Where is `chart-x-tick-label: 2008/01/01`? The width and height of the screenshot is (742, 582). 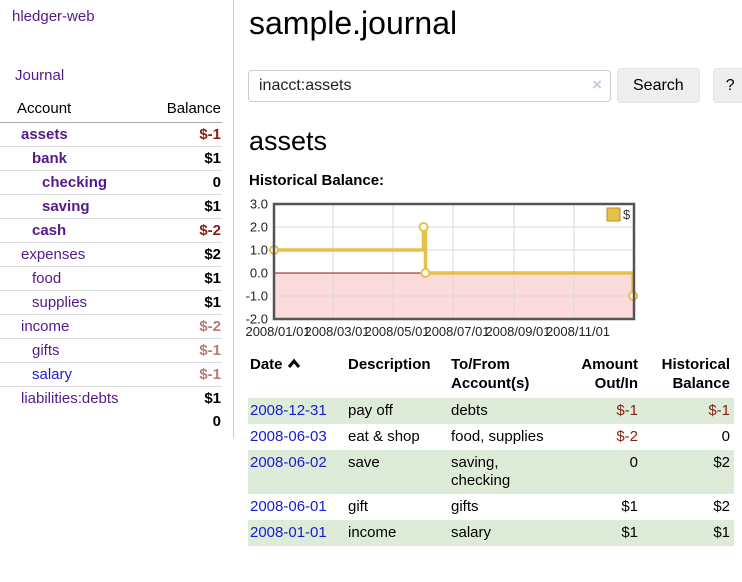
chart-x-tick-label: 2008/01/01 is located at coordinates (277, 331).